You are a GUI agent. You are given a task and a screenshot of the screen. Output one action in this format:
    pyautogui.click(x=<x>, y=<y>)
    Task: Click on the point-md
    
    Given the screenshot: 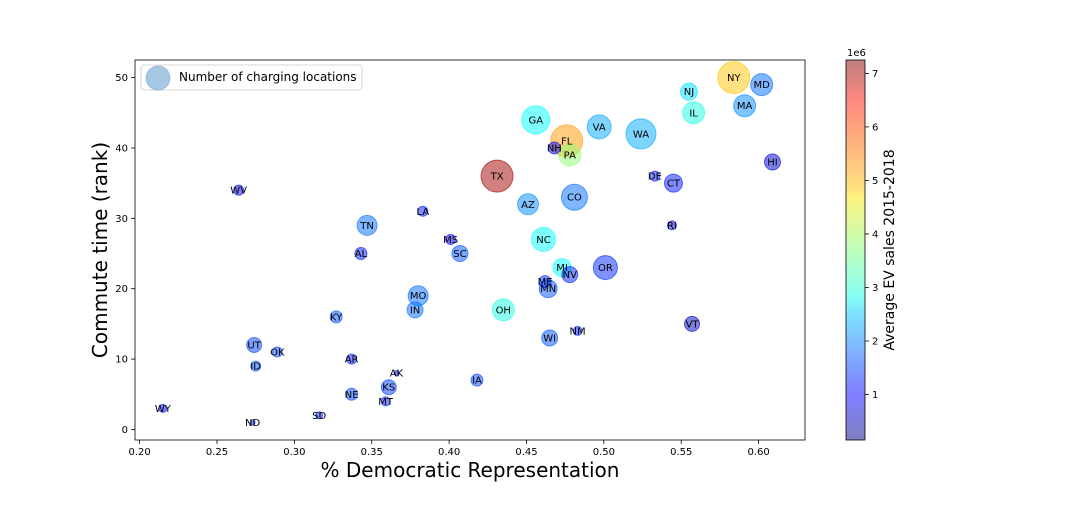 What is the action you would take?
    pyautogui.click(x=762, y=85)
    